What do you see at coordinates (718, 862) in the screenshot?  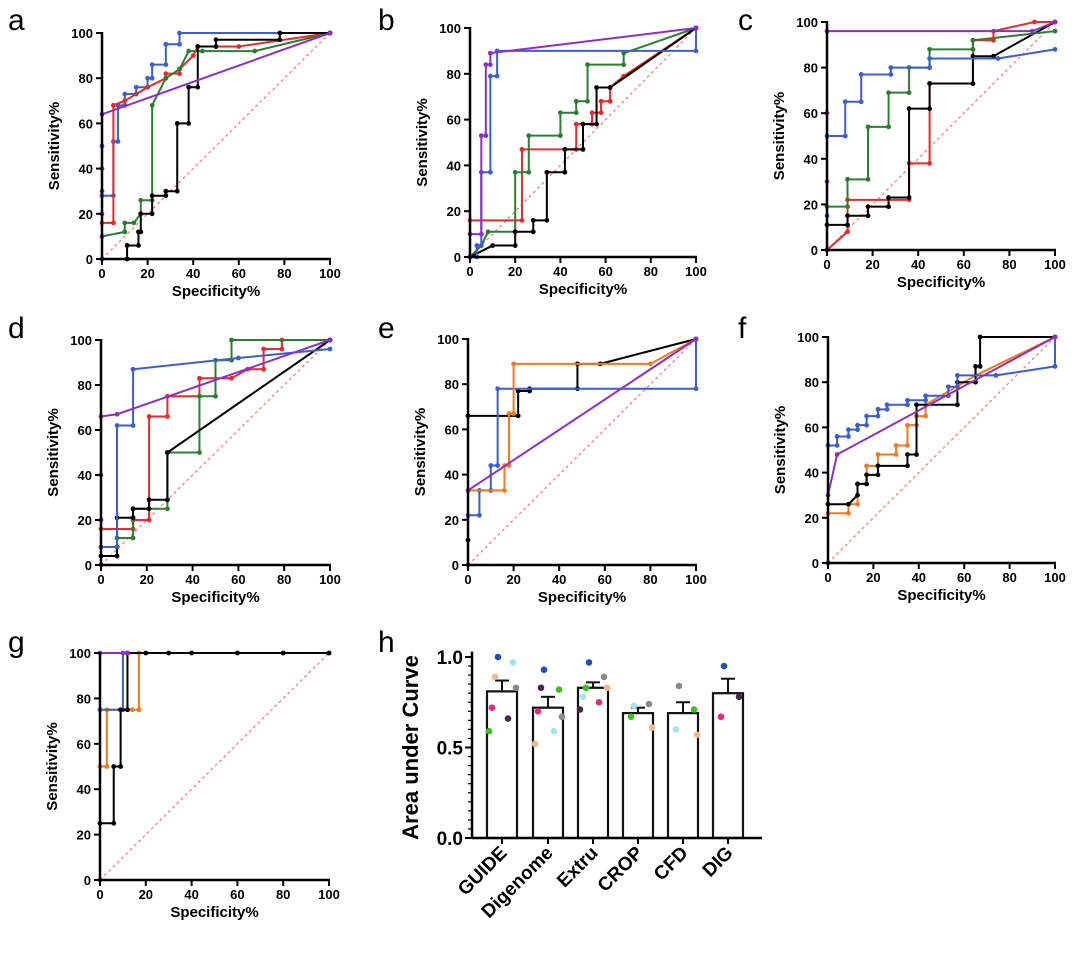 I see `category-label: DIG` at bounding box center [718, 862].